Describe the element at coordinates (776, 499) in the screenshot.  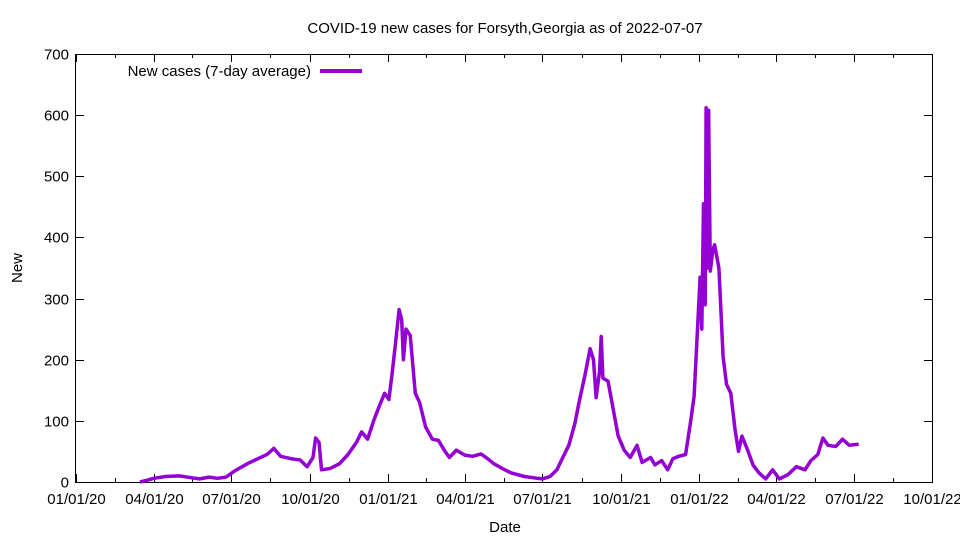
I see `x-tick-label: 04/01/22` at that location.